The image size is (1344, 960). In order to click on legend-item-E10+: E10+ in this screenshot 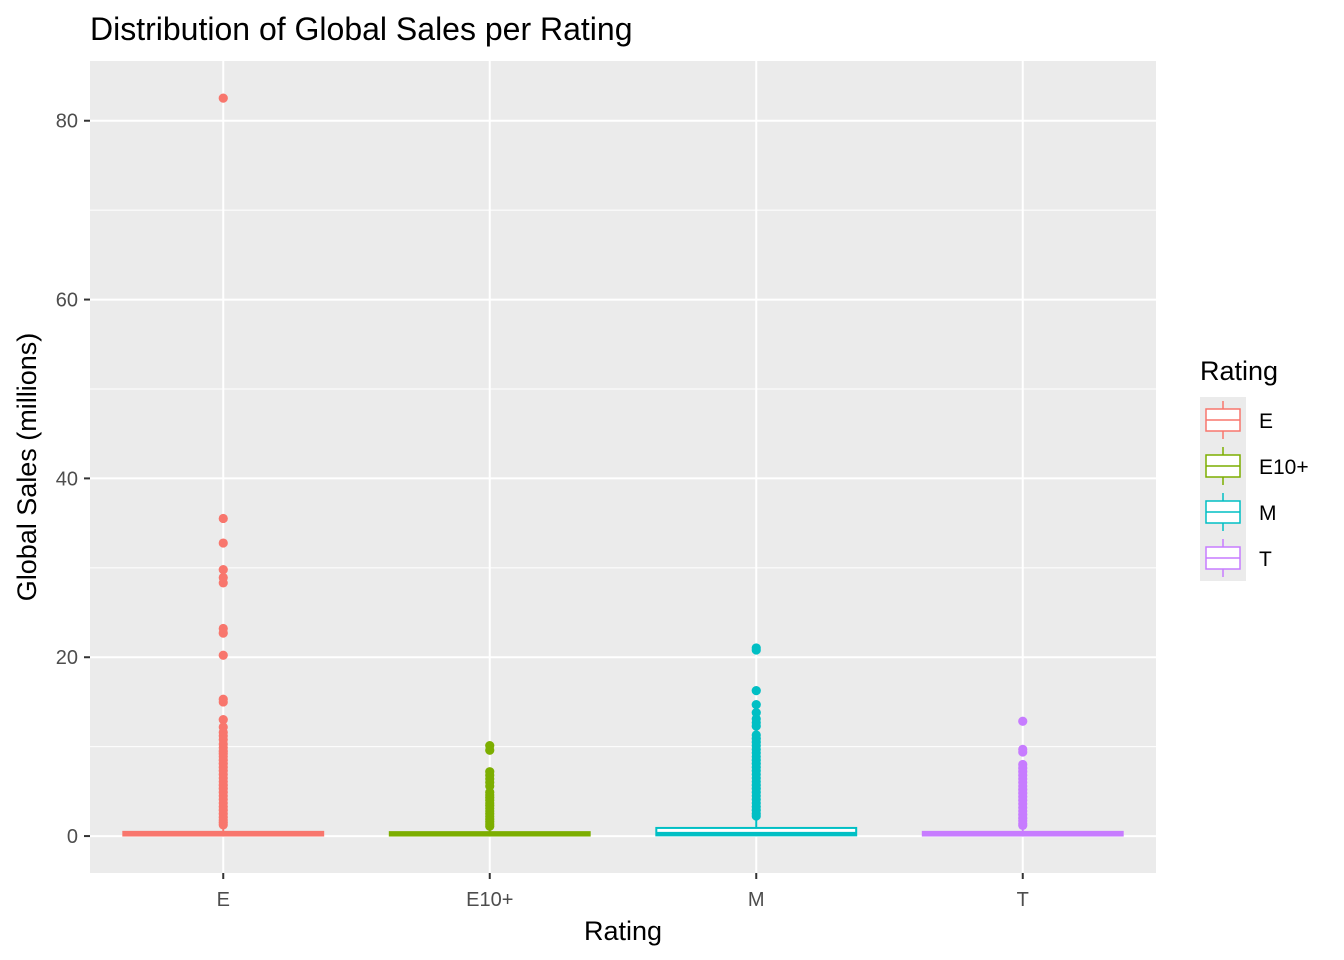, I will do `click(1254, 466)`.